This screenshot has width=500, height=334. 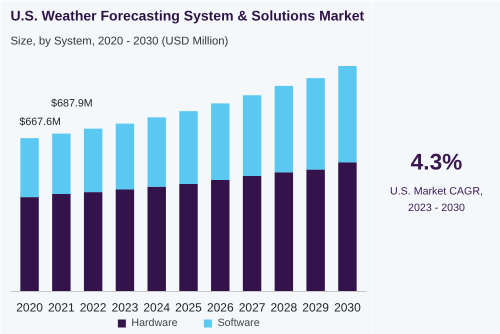 I want to click on x-tick-label: 2024, so click(x=156, y=307).